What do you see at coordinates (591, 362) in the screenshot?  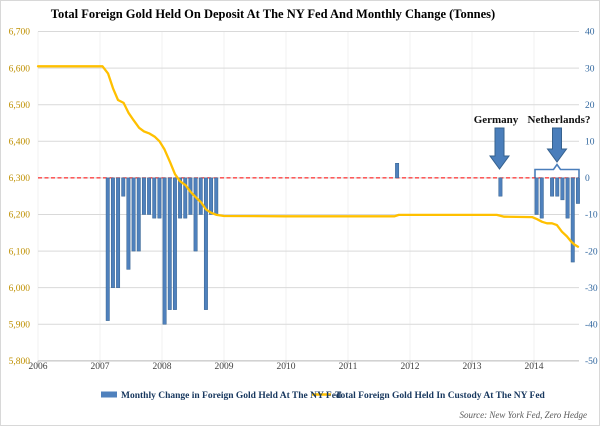 I see `right-axis-label: -50` at bounding box center [591, 362].